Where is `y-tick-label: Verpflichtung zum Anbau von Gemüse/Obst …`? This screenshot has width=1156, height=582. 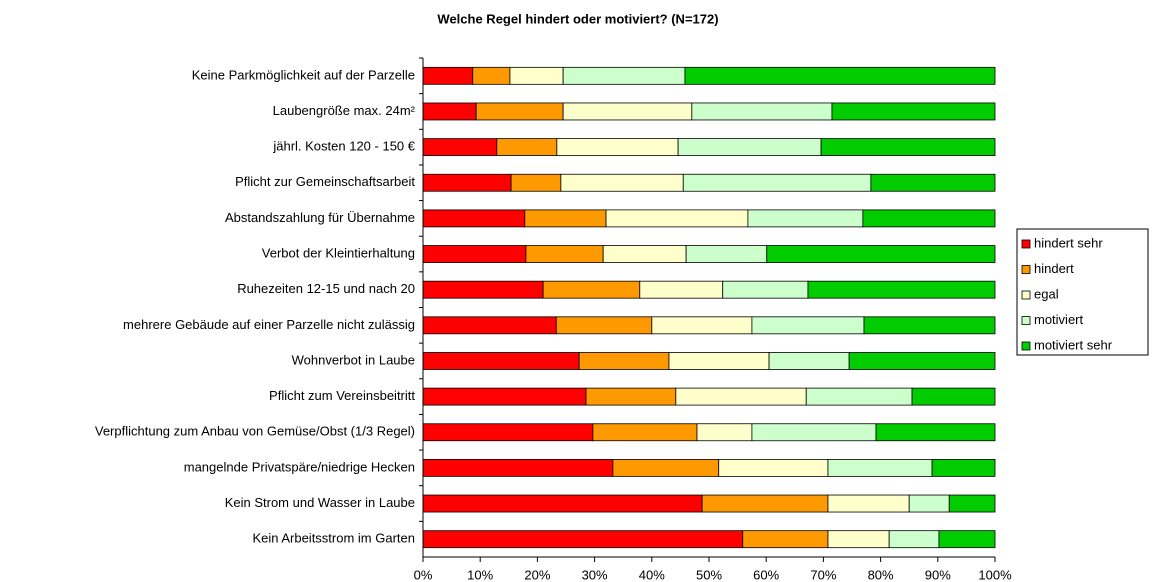
y-tick-label: Verpflichtung zum Anbau von Gemüse/Obst … is located at coordinates (255, 431).